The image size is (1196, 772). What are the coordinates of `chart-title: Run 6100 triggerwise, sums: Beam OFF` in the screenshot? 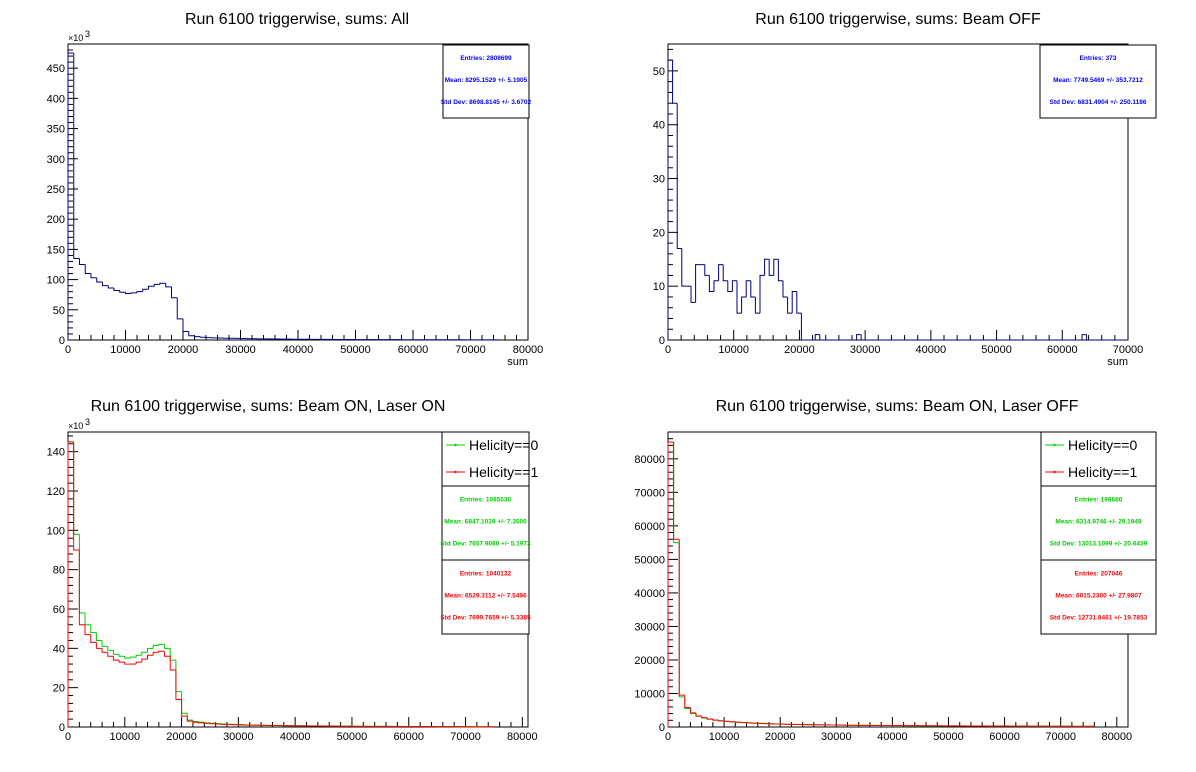 It's located at (898, 19).